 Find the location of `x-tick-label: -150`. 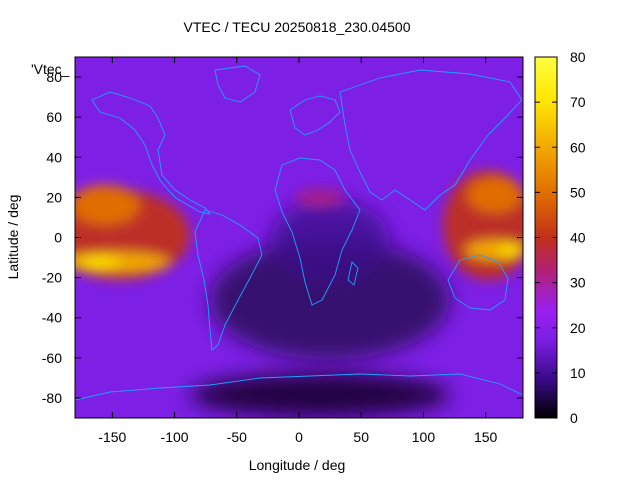

x-tick-label: -150 is located at coordinates (112, 437).